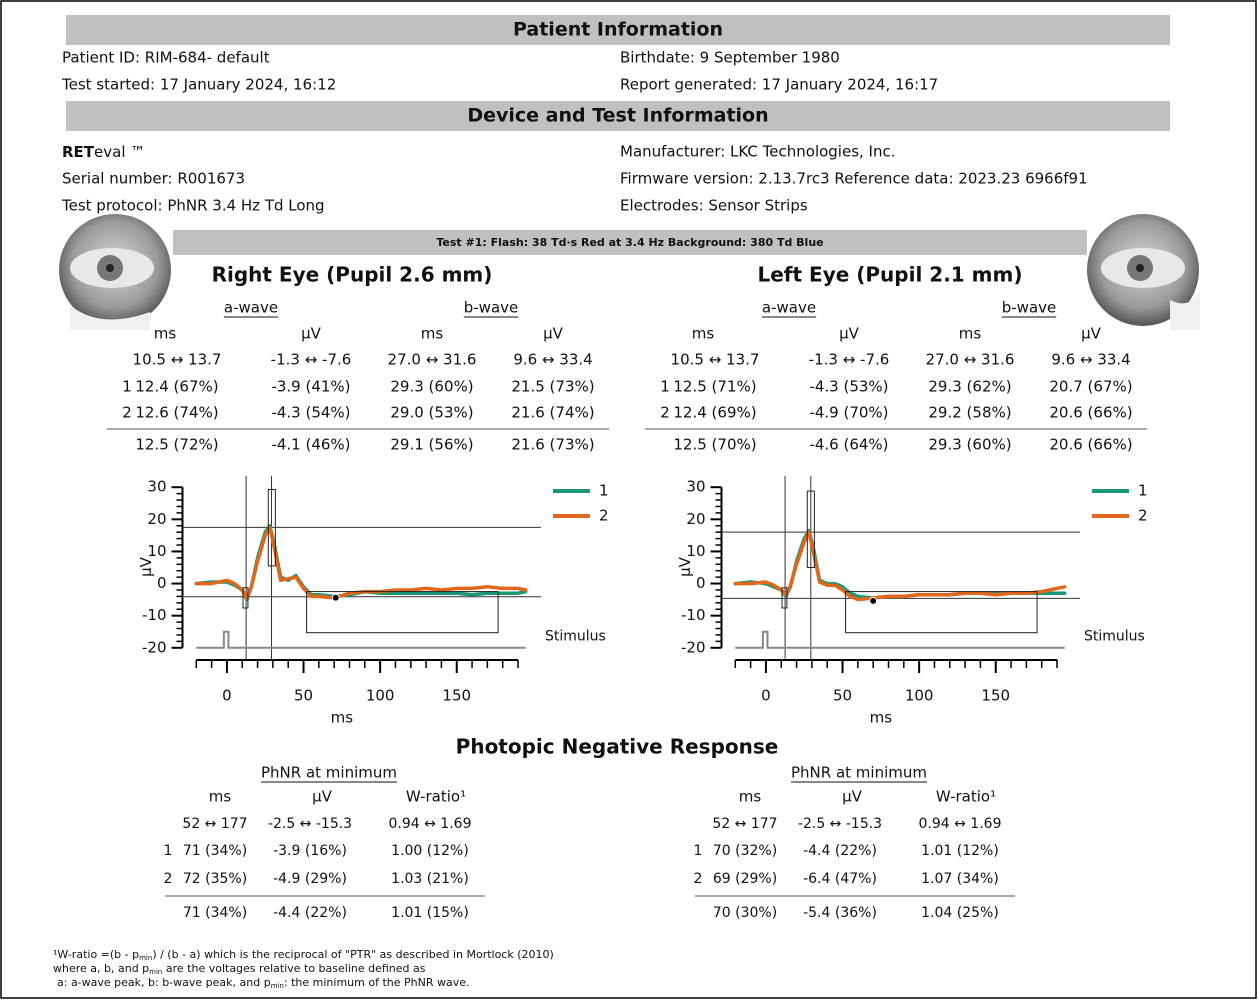 This screenshot has width=1258, height=1000. Describe the element at coordinates (154, 615) in the screenshot. I see `y-tick-label: -10` at that location.